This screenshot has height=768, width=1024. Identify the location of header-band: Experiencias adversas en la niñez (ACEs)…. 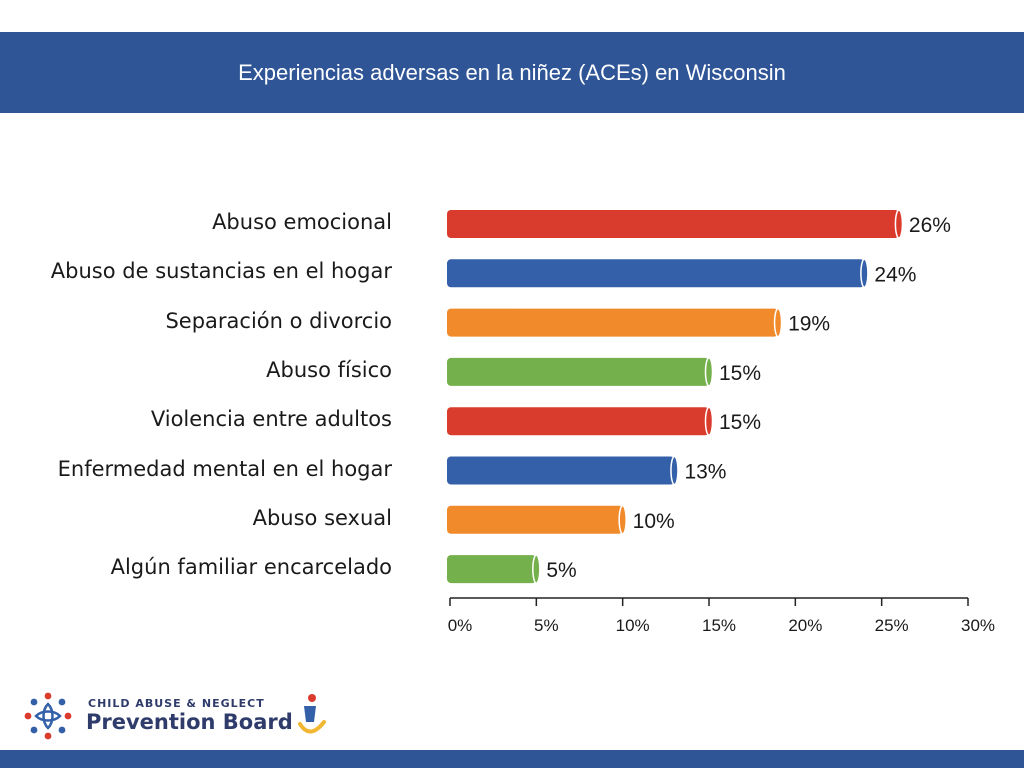
(512, 72).